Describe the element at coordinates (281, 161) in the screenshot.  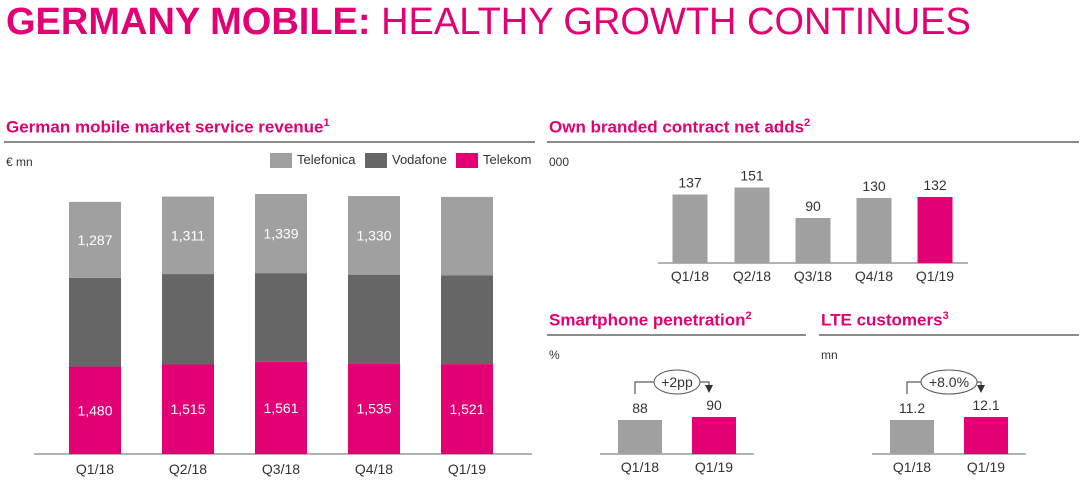
I see `legend-swatch-telefonica` at that location.